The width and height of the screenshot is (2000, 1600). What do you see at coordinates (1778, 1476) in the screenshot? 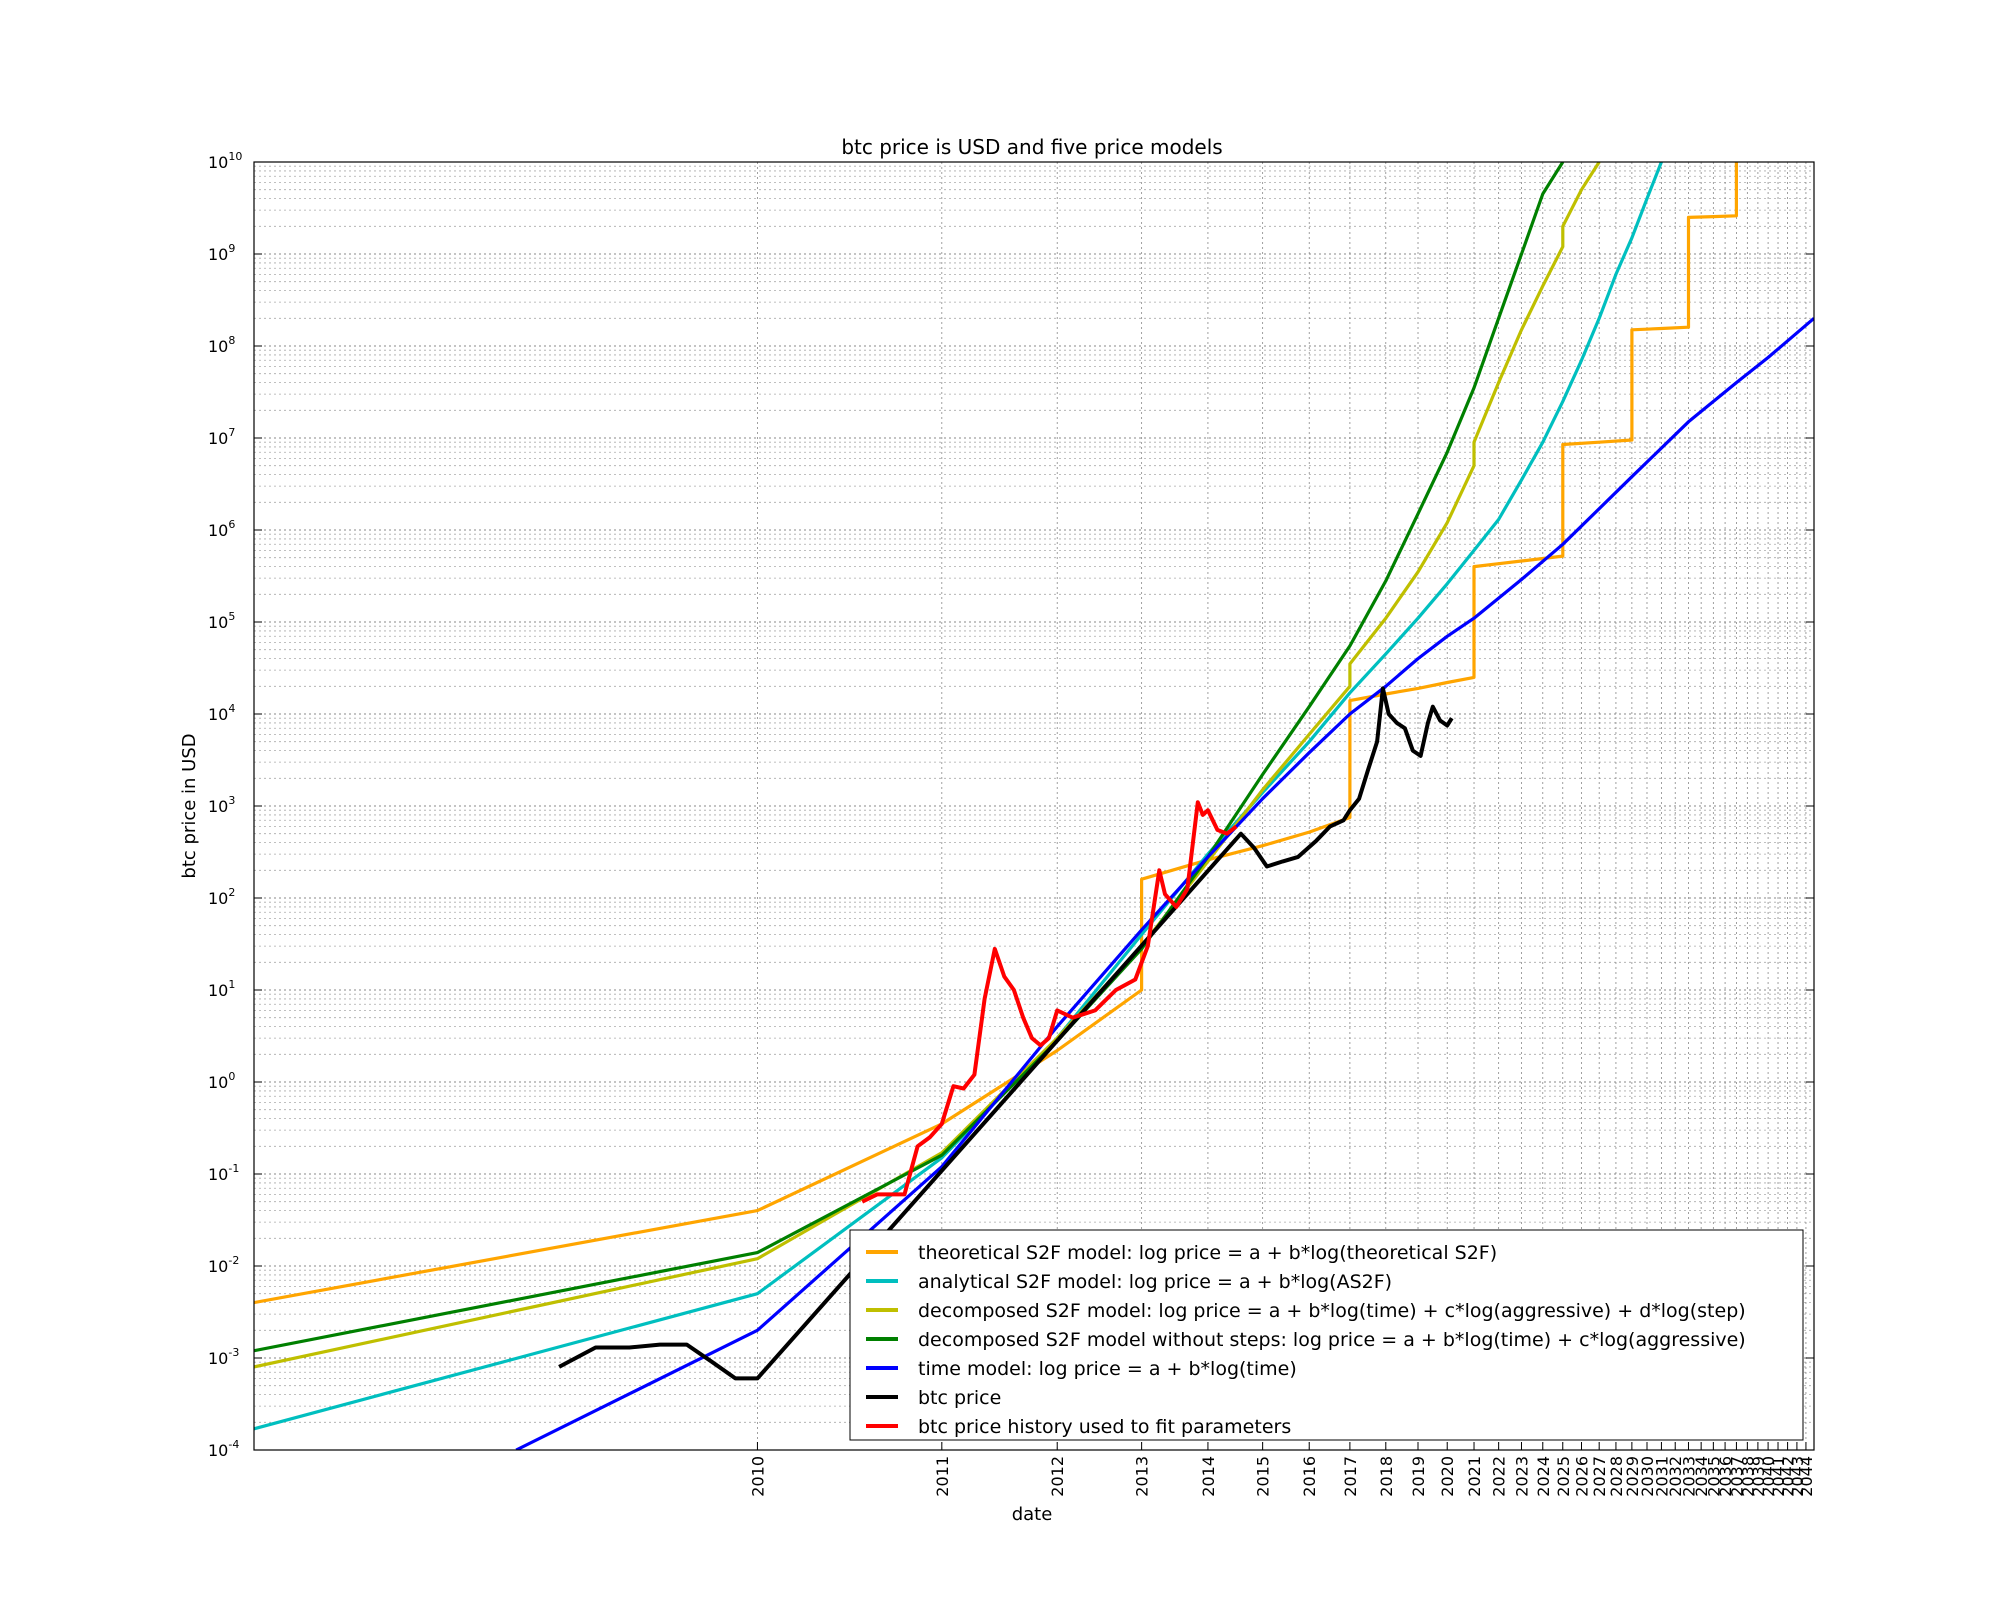
I see `x-tick-label: 2041` at bounding box center [1778, 1476].